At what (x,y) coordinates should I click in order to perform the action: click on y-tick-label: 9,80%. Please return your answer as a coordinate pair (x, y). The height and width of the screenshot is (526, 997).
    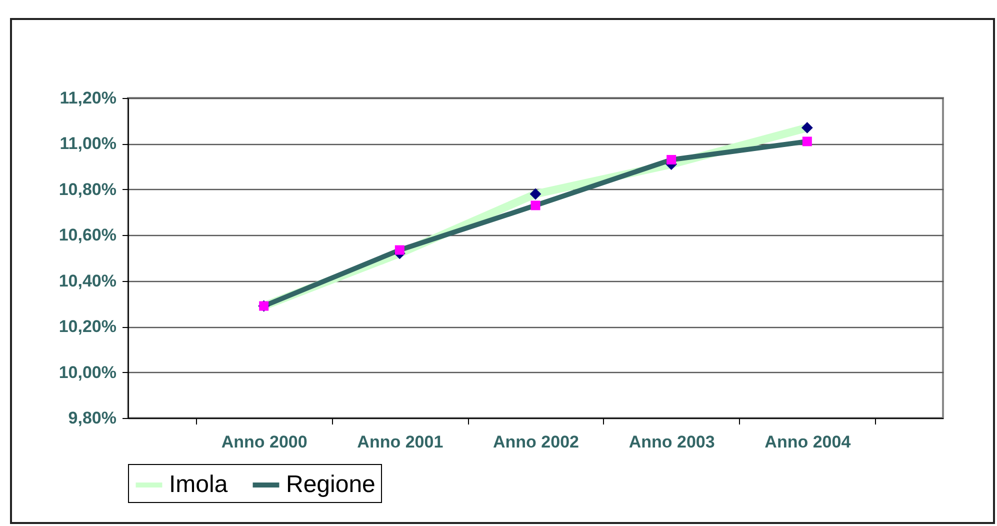
    Looking at the image, I should click on (92, 418).